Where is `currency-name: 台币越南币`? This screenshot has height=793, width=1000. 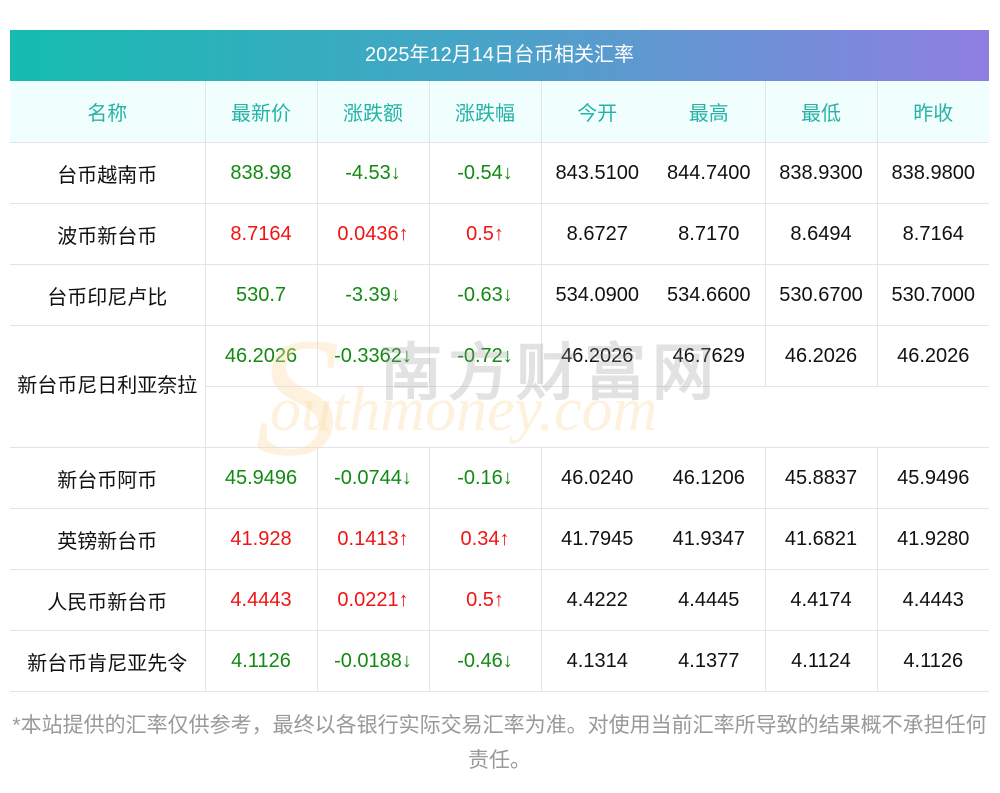 currency-name: 台币越南币 is located at coordinates (108, 173).